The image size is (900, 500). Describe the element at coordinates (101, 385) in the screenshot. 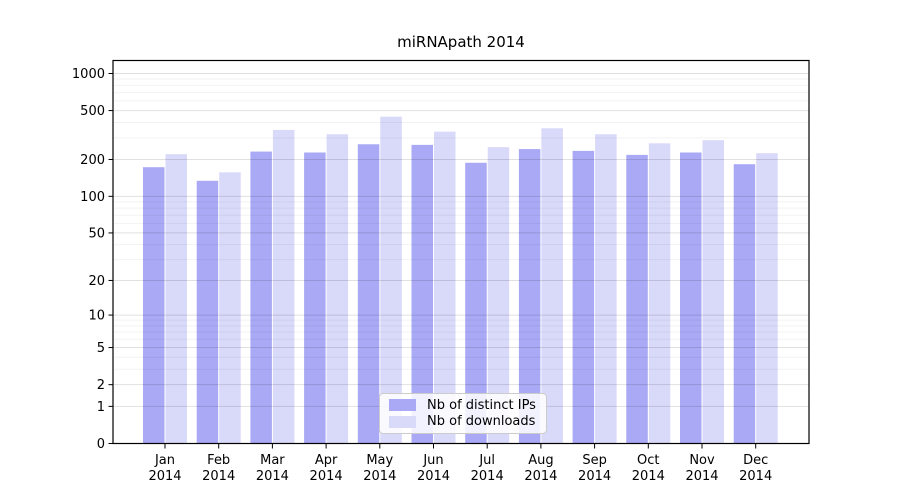

I see `y-tick-label: 2` at that location.